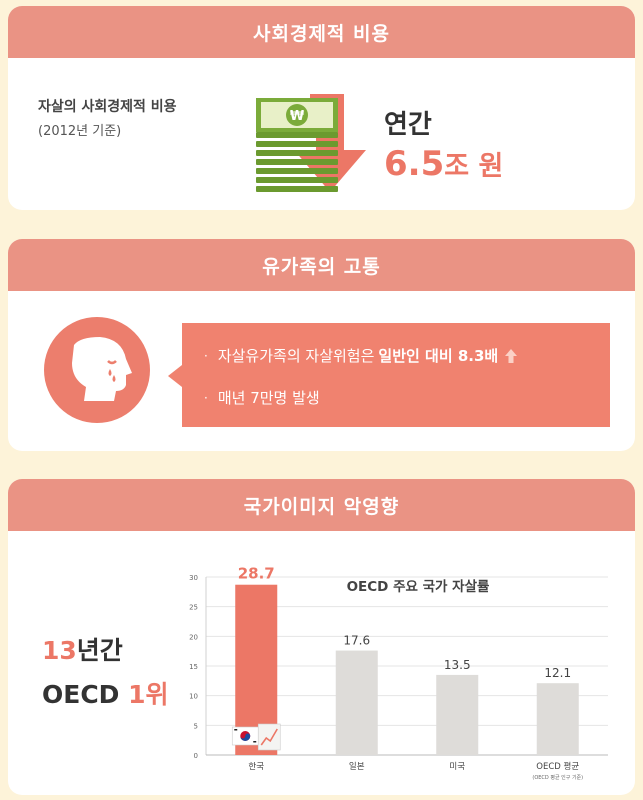 The height and width of the screenshot is (800, 643). Describe the element at coordinates (457, 767) in the screenshot. I see `x-tick-label: 미국` at that location.